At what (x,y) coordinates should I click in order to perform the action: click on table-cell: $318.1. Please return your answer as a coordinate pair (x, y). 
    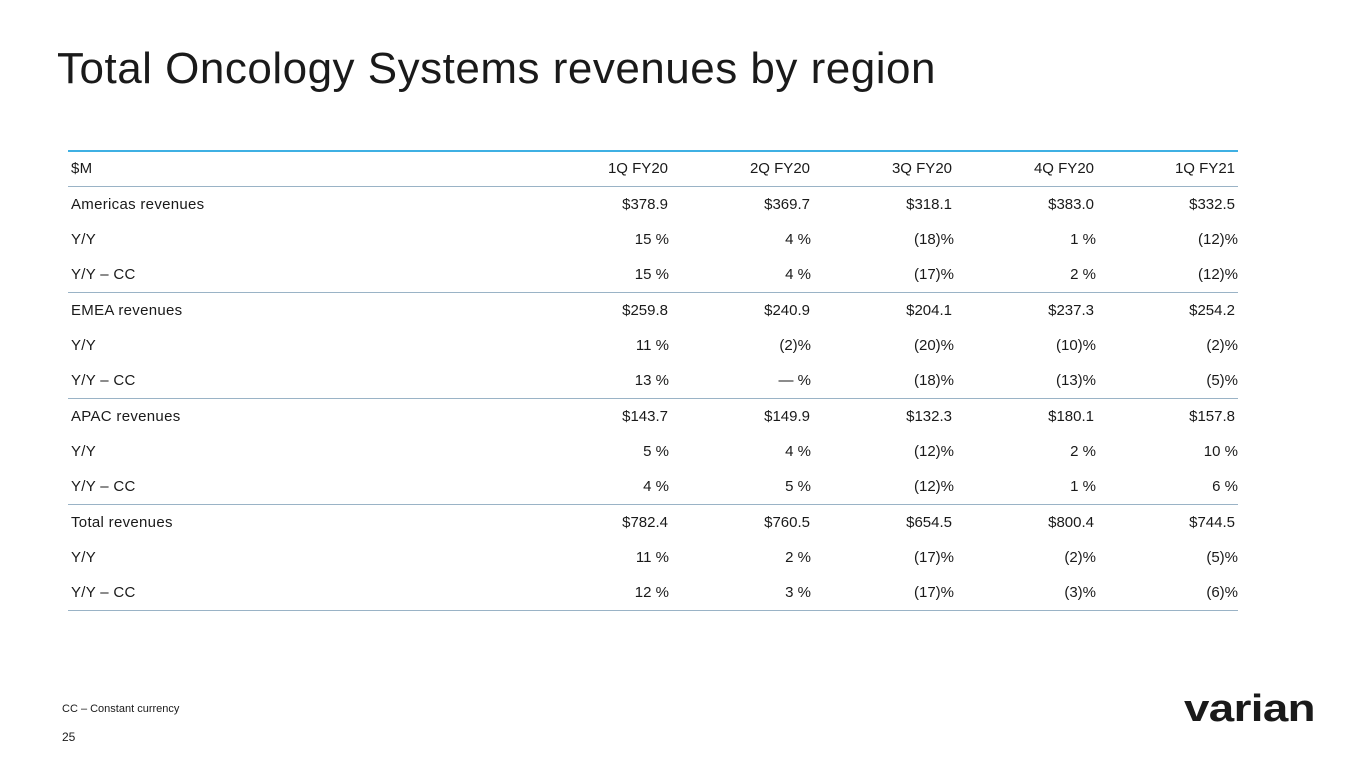
    Looking at the image, I should click on (929, 204).